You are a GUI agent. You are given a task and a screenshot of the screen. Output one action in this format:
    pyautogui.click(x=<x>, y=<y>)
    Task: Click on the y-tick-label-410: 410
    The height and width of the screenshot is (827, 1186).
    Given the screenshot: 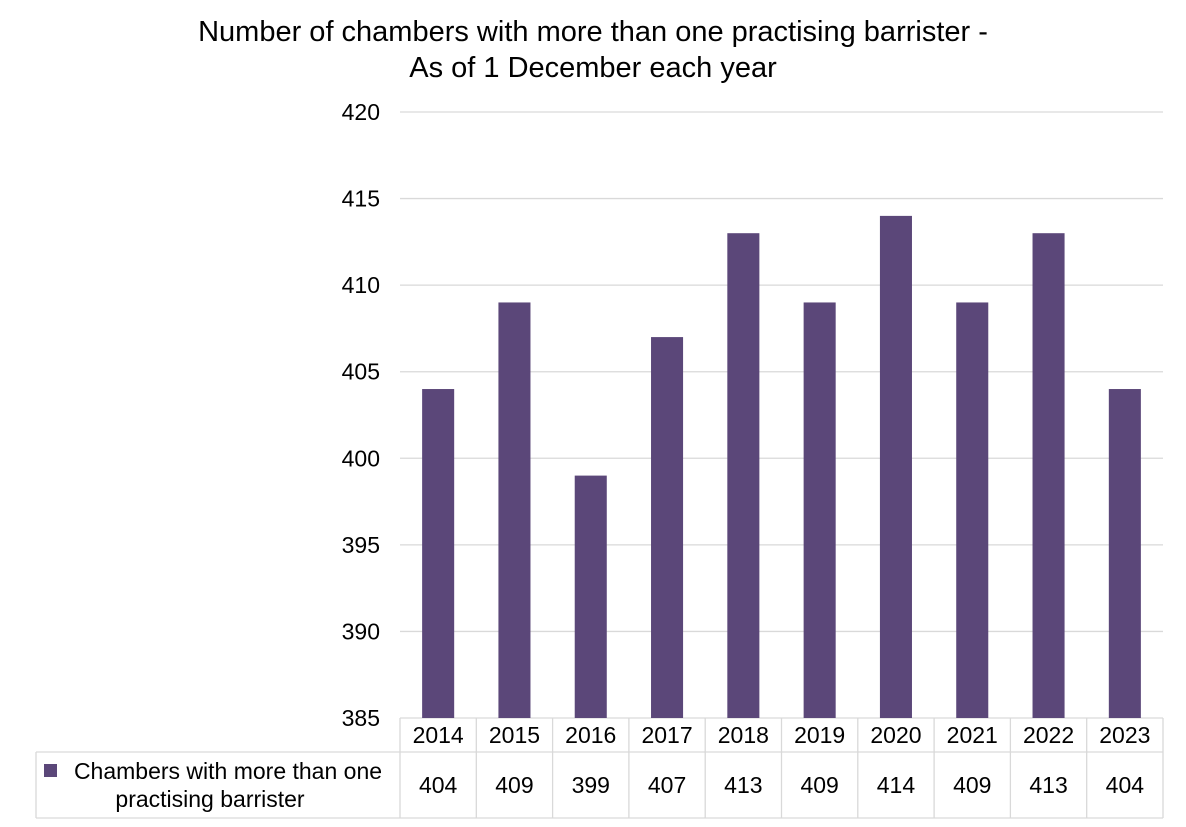 What is the action you would take?
    pyautogui.click(x=361, y=285)
    